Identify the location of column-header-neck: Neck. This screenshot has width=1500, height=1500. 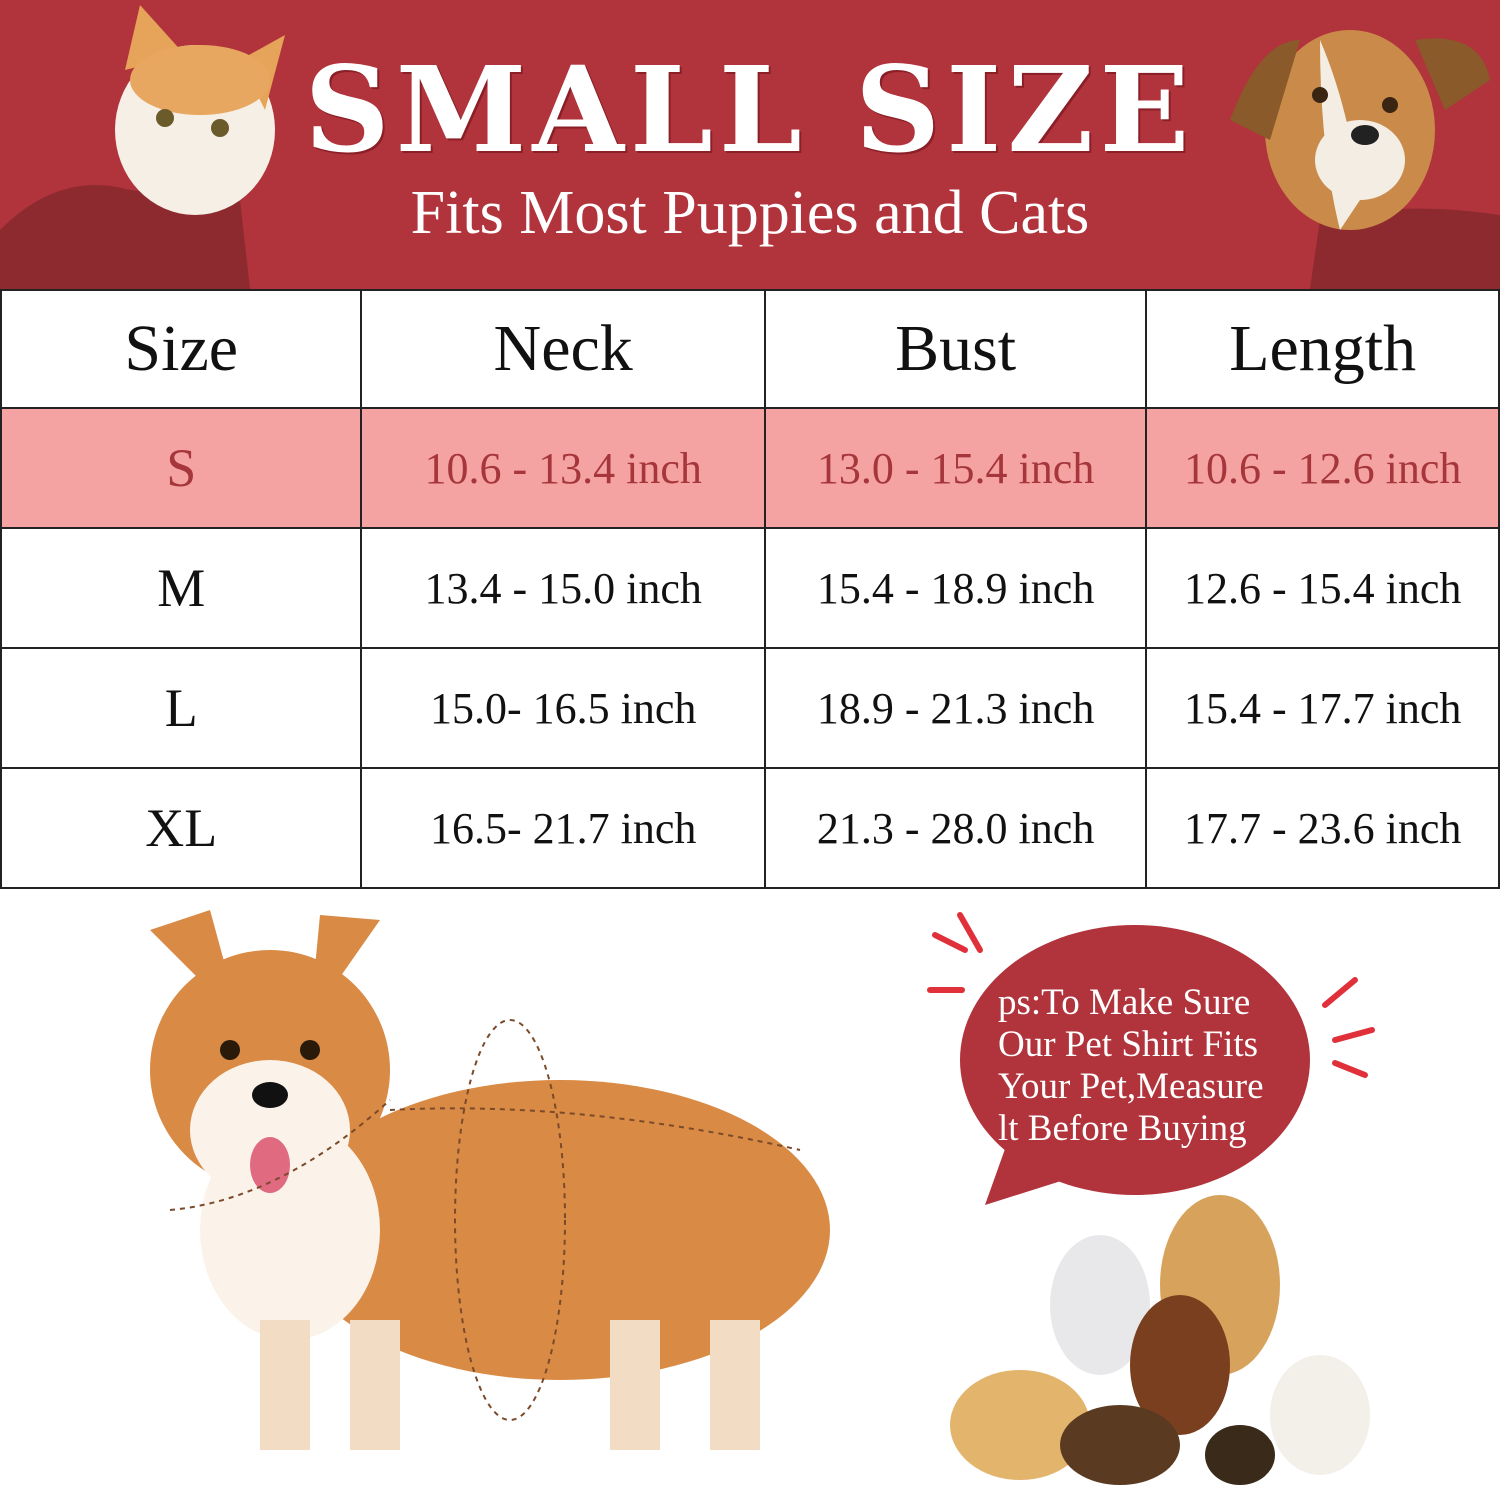
(563, 349).